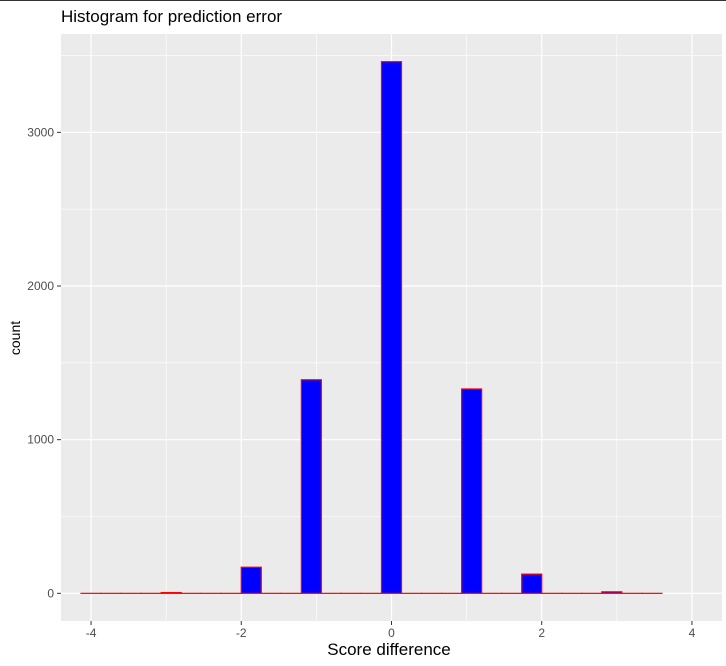 The width and height of the screenshot is (726, 666). I want to click on x-tick-label: 0, so click(391, 633).